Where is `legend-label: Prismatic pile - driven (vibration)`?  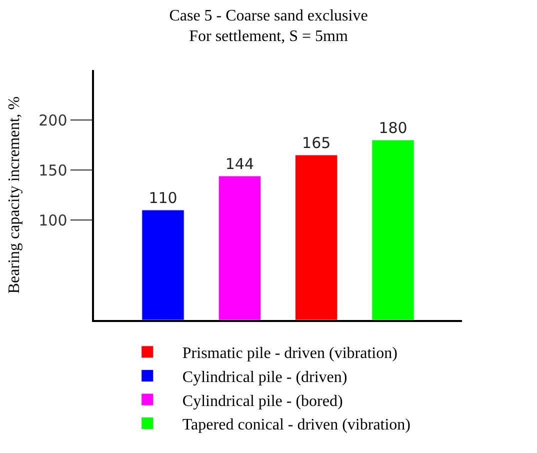 legend-label: Prismatic pile - driven (vibration) is located at coordinates (290, 353).